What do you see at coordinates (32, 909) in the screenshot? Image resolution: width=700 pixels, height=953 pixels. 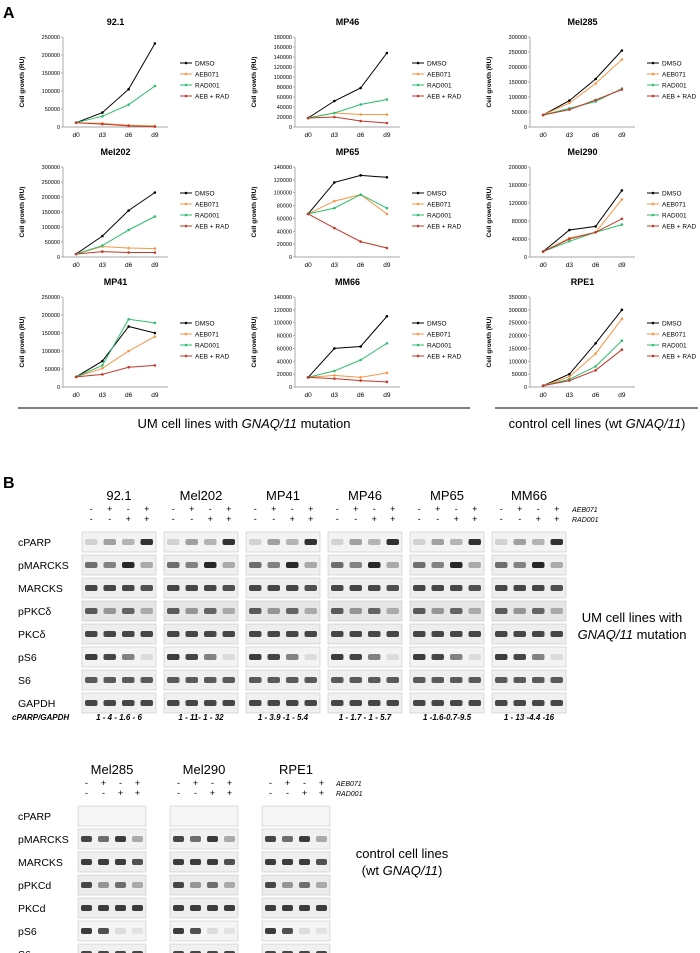 I see `blot-row-label: PKCd` at bounding box center [32, 909].